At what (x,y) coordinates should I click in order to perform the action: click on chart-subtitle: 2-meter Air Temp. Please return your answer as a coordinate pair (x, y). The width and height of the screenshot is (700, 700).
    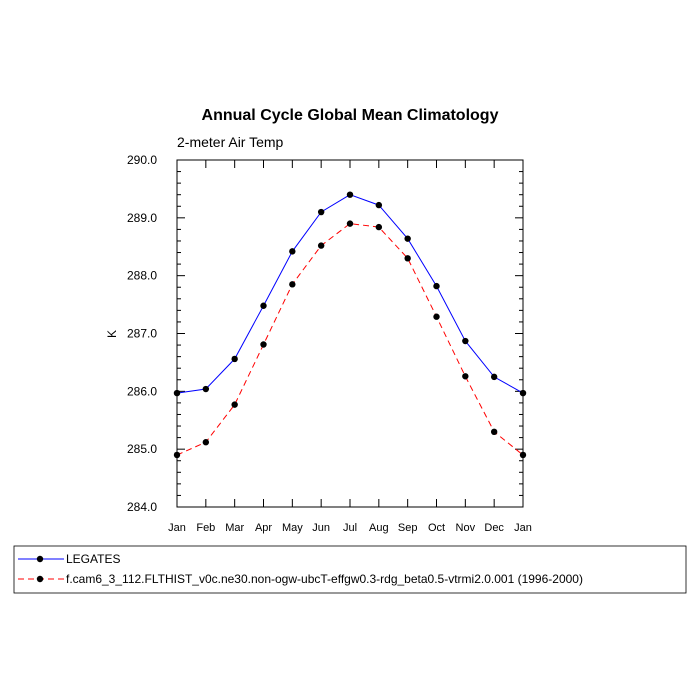
    Looking at the image, I should click on (230, 142).